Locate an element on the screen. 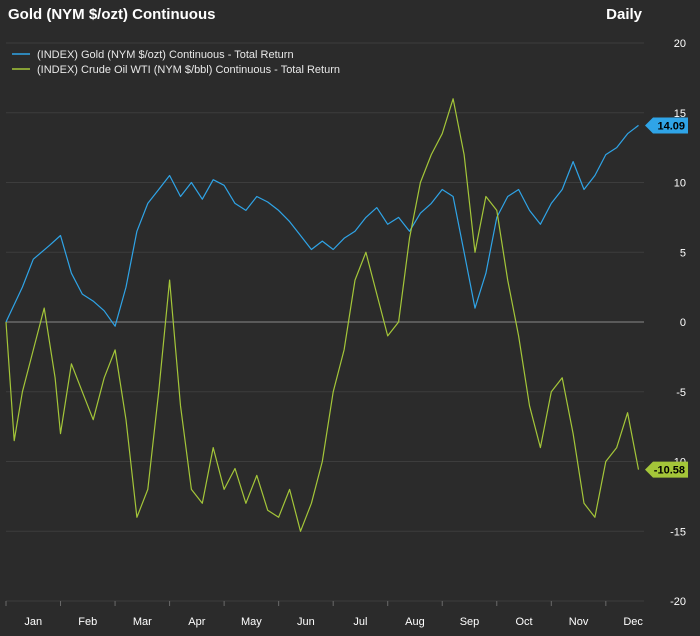 The image size is (700, 636). y-tick-label: -5 is located at coordinates (681, 393).